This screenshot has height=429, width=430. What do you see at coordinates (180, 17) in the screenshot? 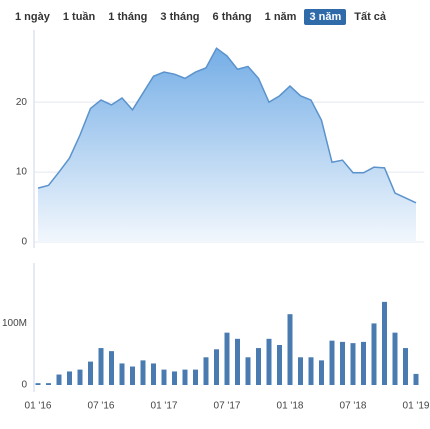
I see `range-button: 3 tháng` at bounding box center [180, 17].